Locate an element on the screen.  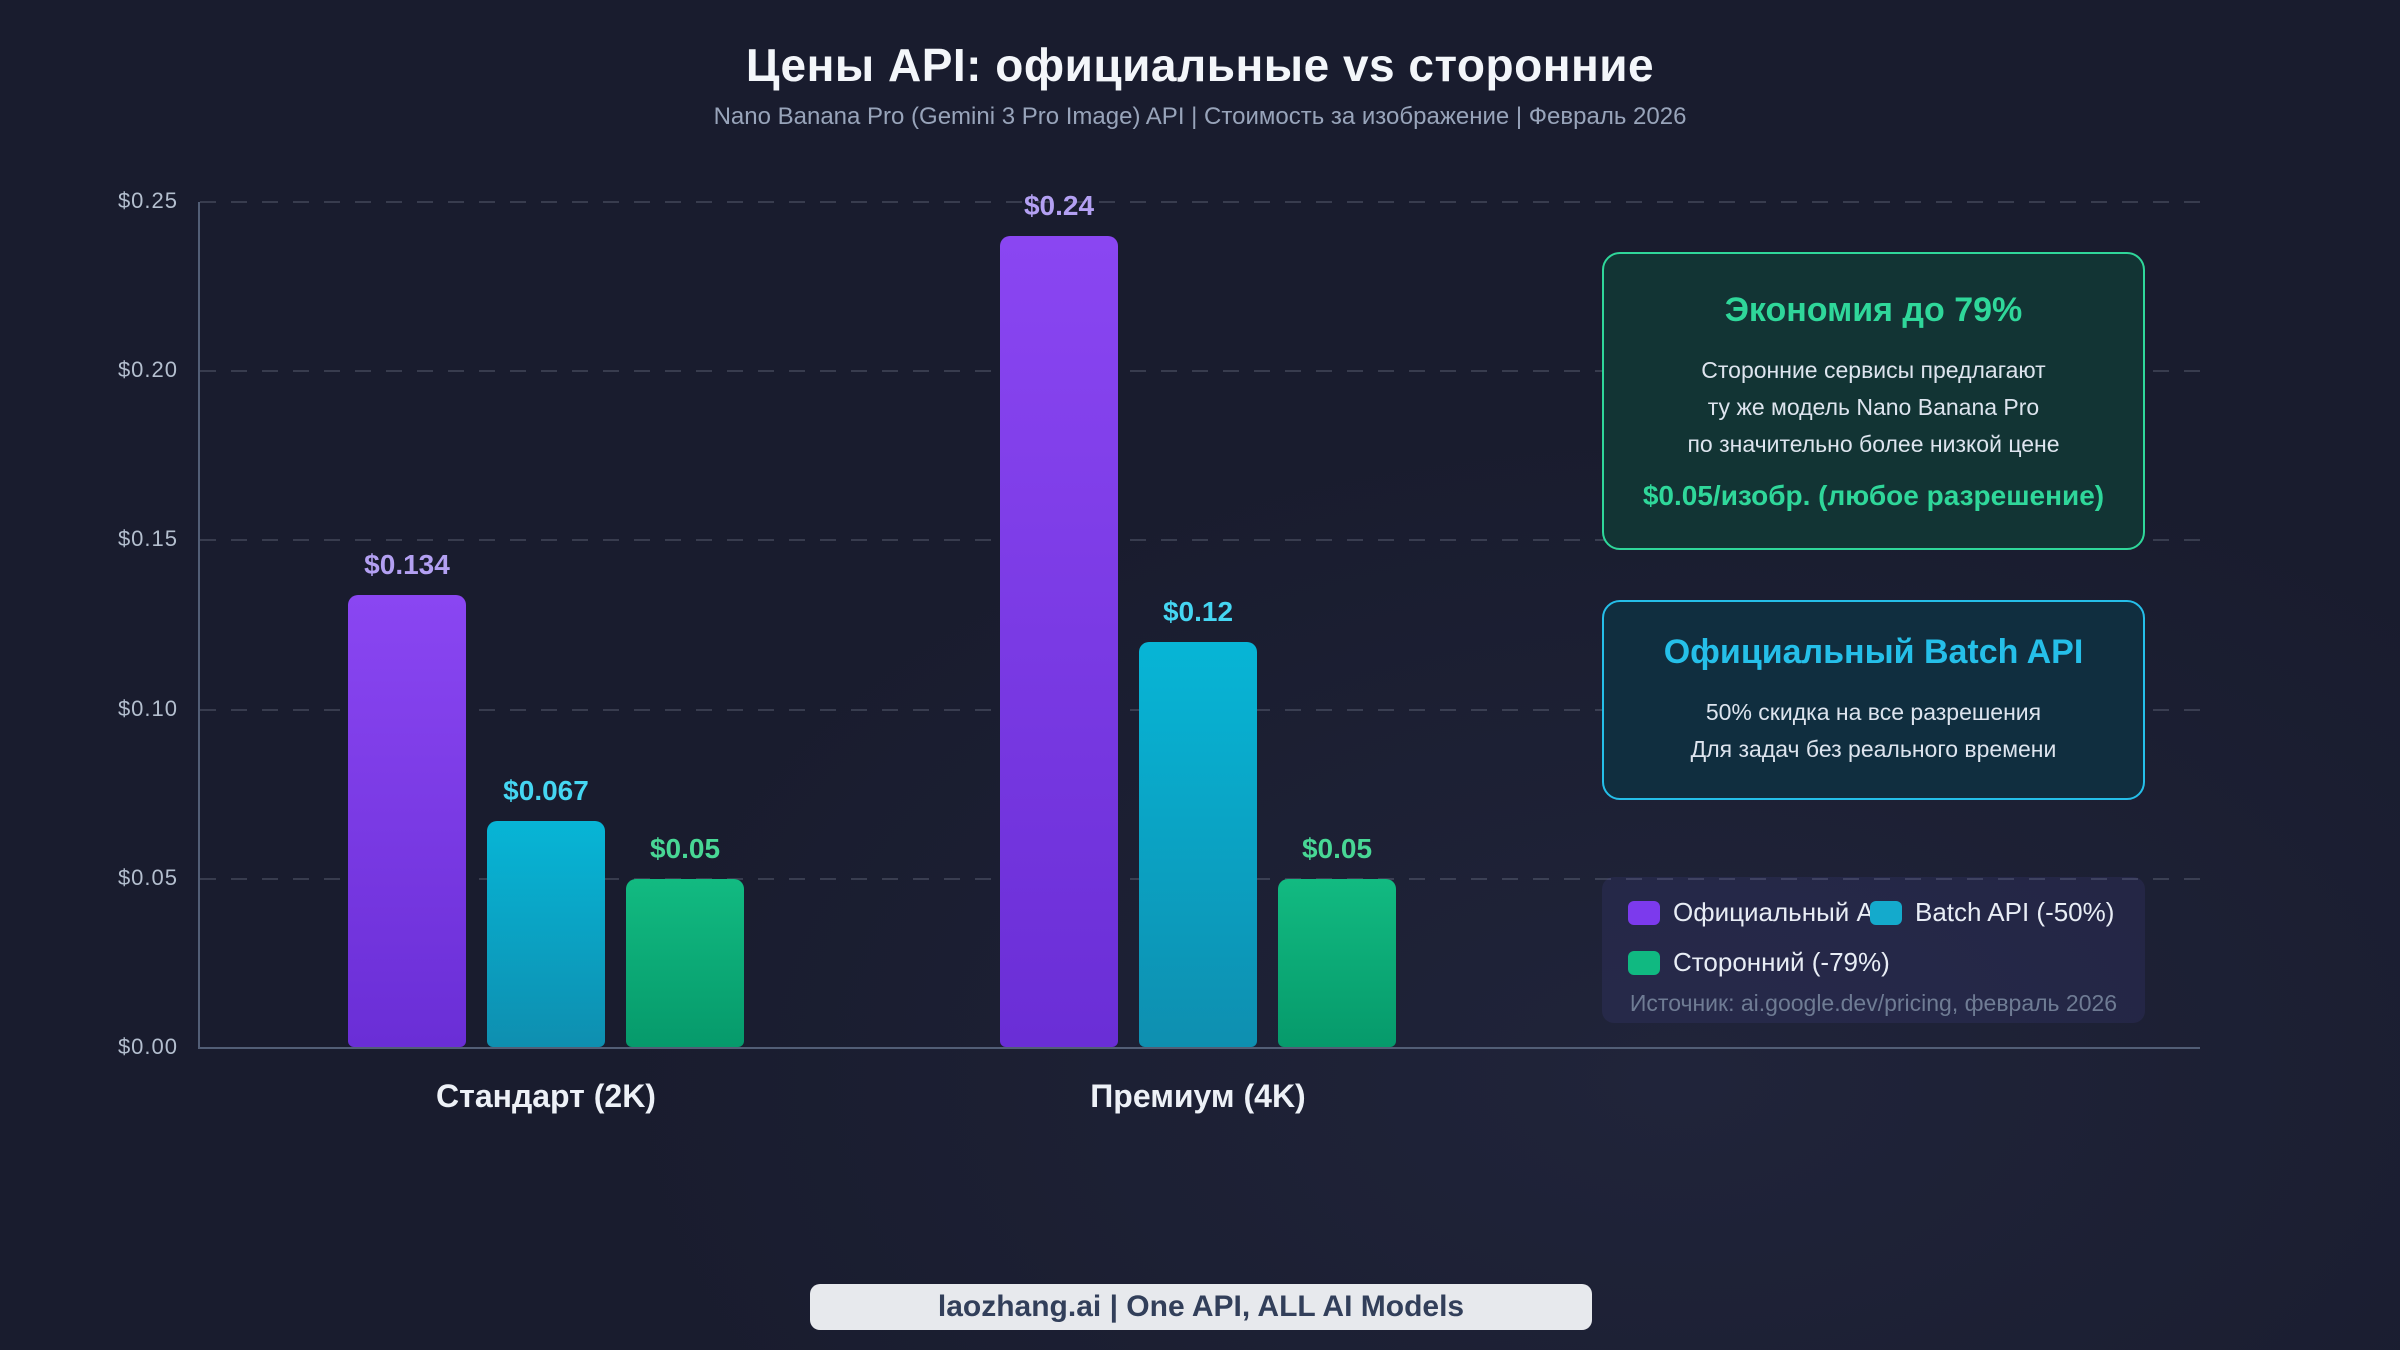
legend-row-2: Сторонний (-79%) is located at coordinates (1759, 962).